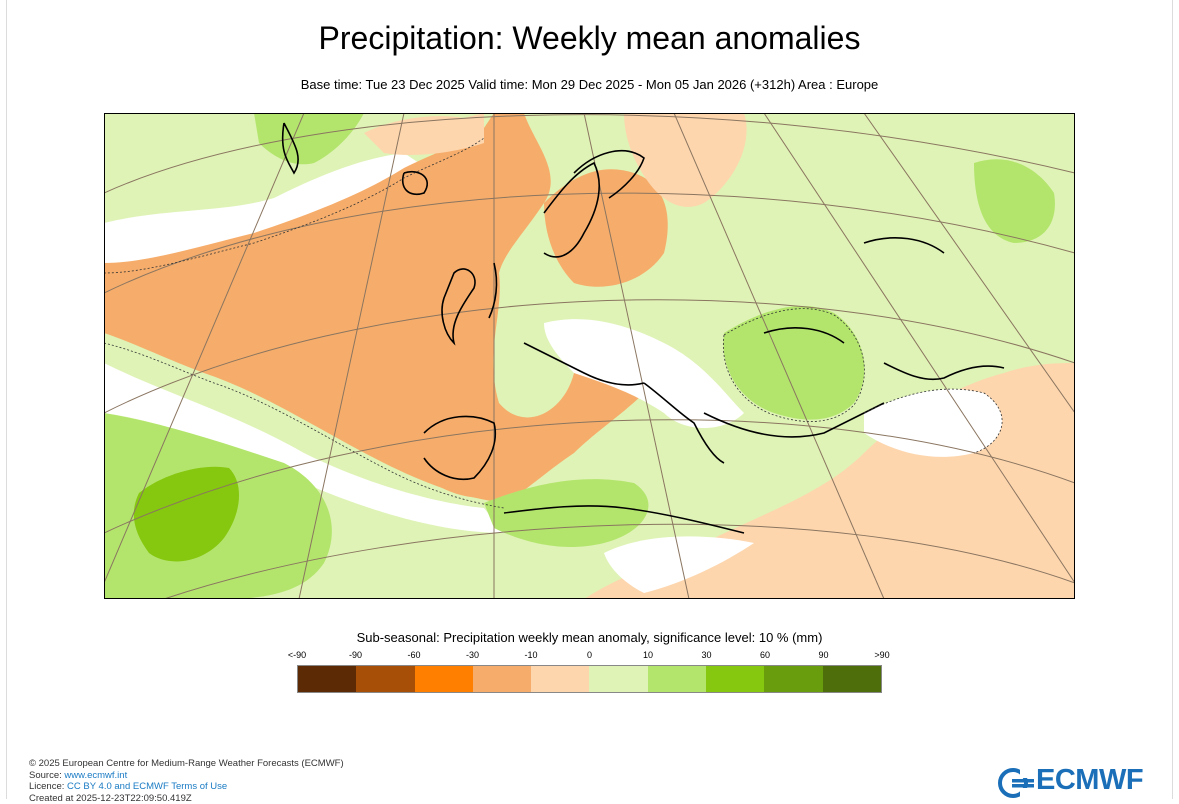 The width and height of the screenshot is (1179, 804). I want to click on legend-tick-label: >90, so click(881, 655).